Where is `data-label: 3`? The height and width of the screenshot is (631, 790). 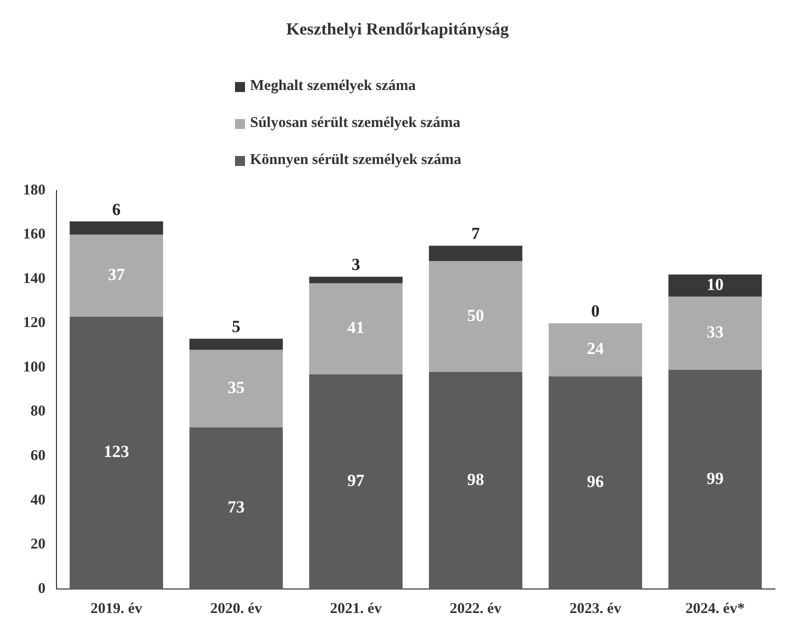 data-label: 3 is located at coordinates (356, 264).